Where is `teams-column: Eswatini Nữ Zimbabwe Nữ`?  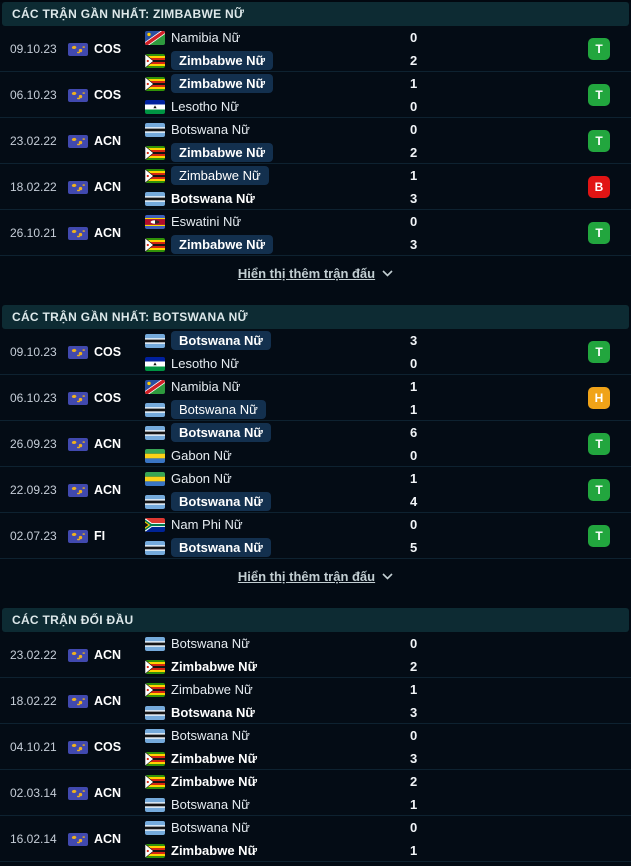 teams-column: Eswatini Nữ Zimbabwe Nữ is located at coordinates (277, 233).